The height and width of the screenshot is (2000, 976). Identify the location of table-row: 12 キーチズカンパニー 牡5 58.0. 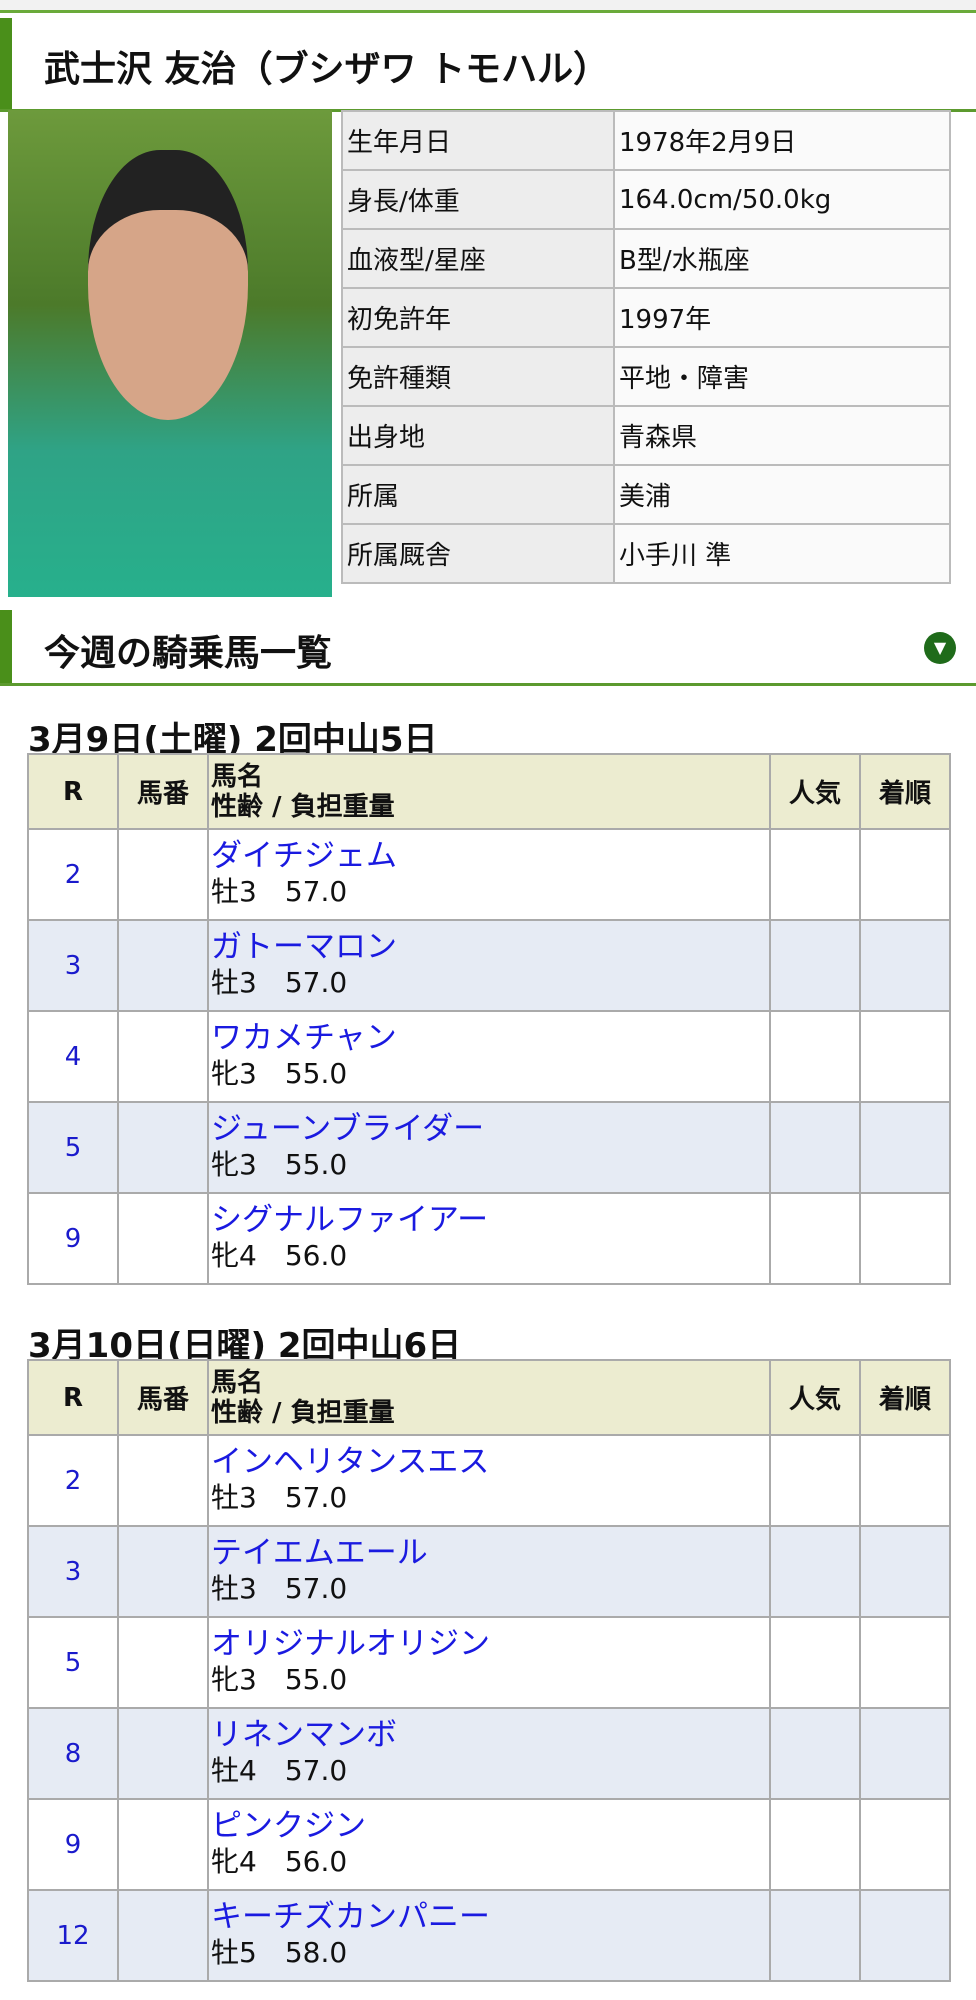
(489, 1935).